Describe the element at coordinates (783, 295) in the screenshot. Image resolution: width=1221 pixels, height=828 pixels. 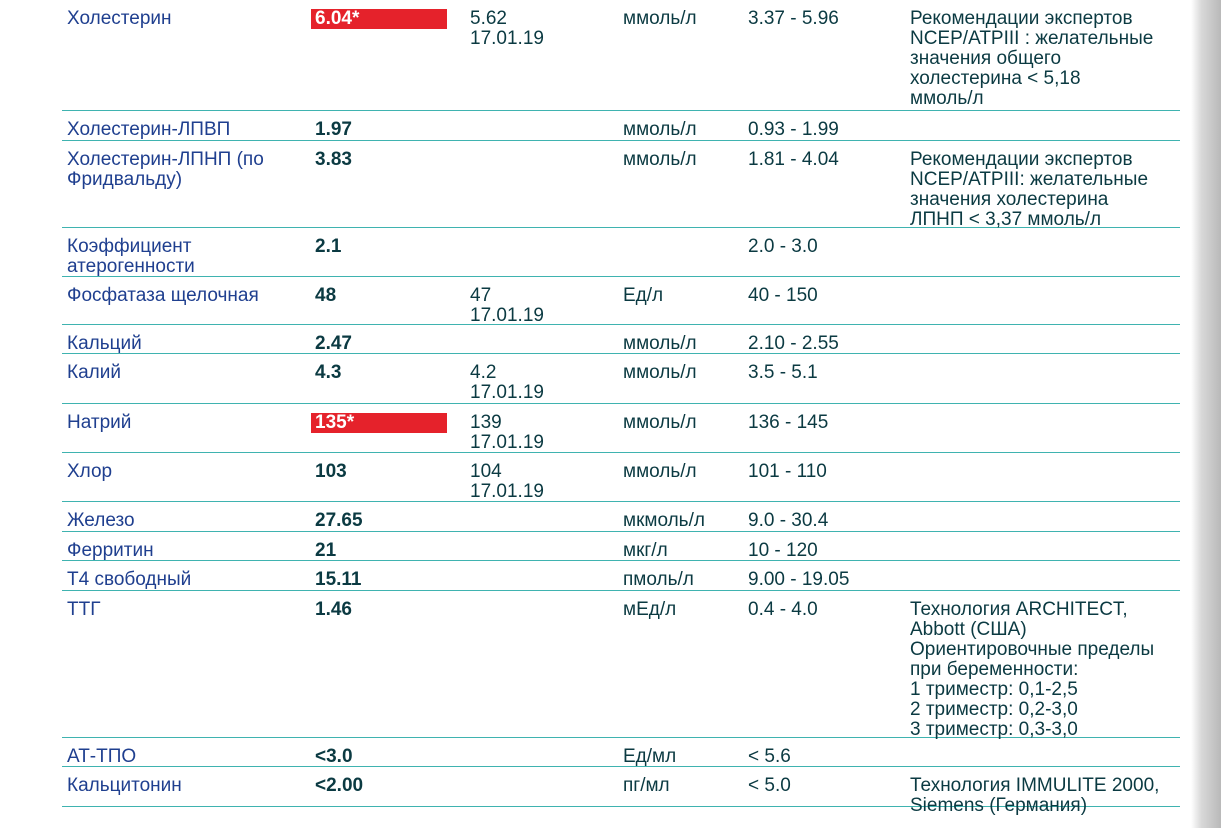
I see `reference-range: 40 - 150` at that location.